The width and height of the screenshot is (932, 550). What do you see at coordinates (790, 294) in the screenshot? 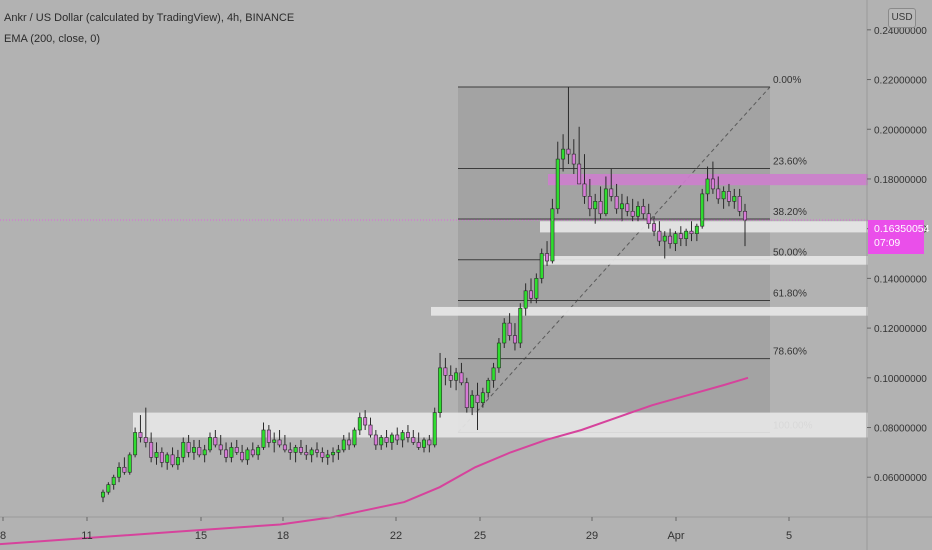
I see `fib-level-label: 61.80%` at bounding box center [790, 294].